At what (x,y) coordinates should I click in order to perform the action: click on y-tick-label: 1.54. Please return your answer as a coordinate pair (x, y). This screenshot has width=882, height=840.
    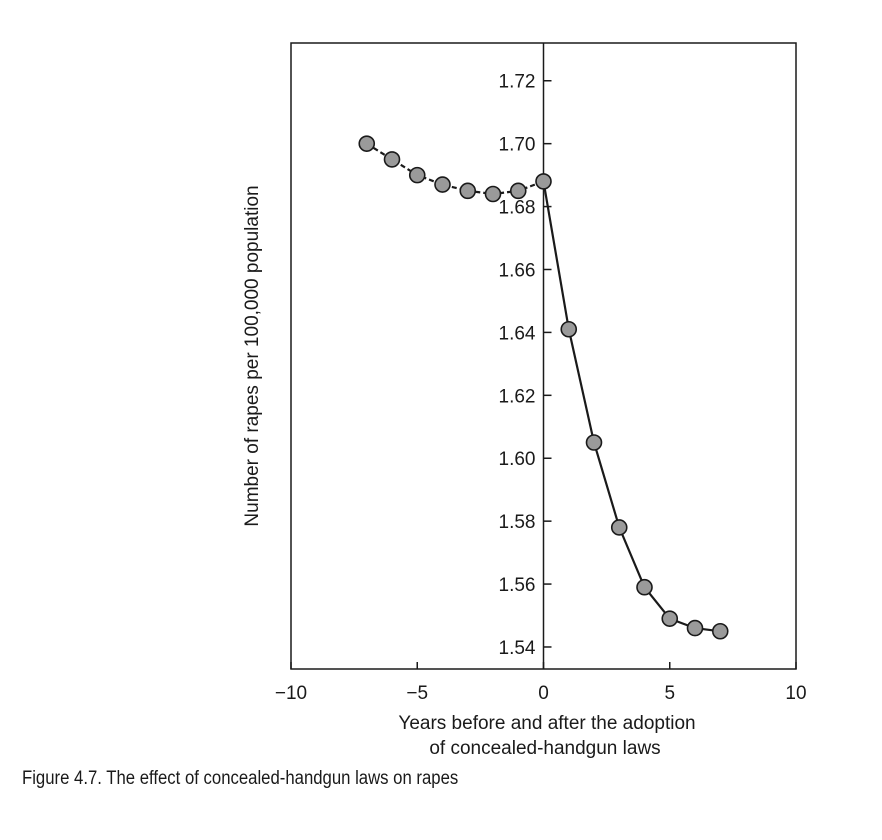
    Looking at the image, I should click on (517, 648).